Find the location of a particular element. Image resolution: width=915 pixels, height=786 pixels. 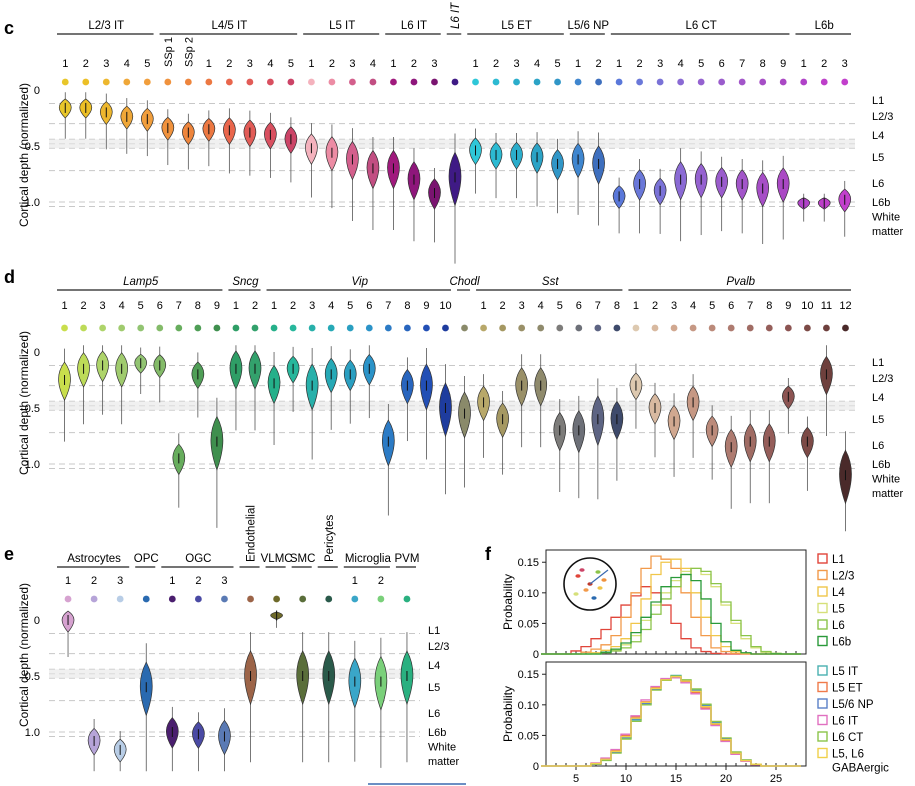

cluster-number: SSp 1 is located at coordinates (169, 52).